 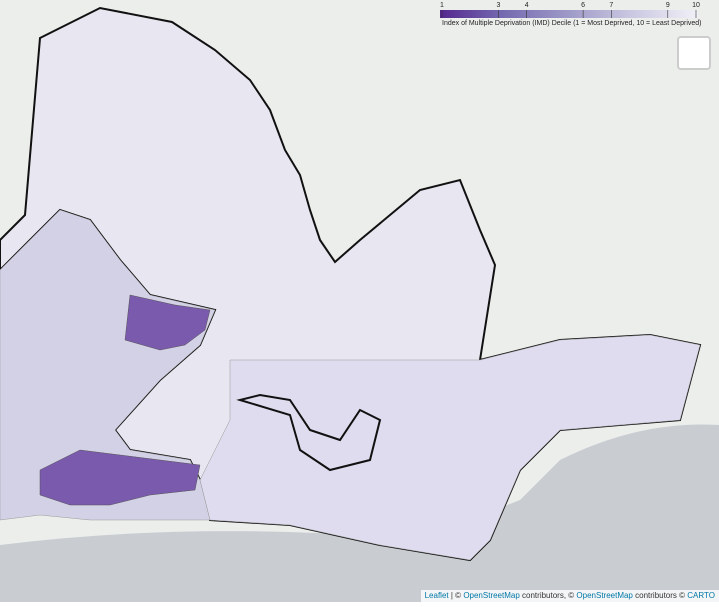 I want to click on attribution-text: | ©, so click(x=456, y=595).